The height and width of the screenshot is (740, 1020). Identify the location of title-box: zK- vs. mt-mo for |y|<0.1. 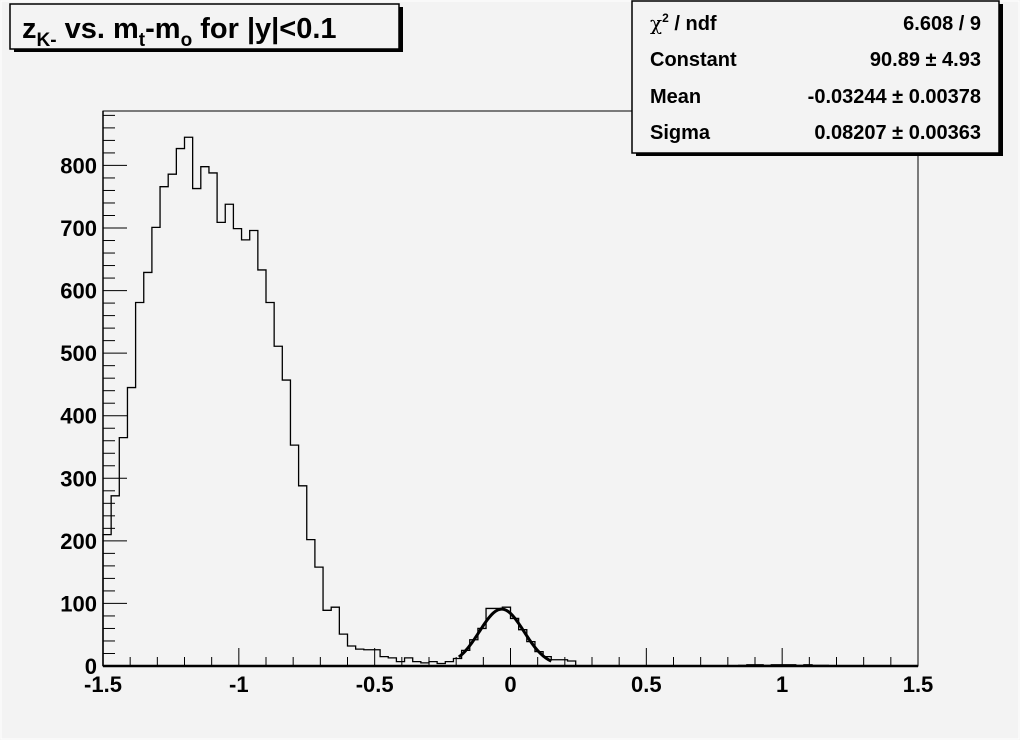
(206, 27).